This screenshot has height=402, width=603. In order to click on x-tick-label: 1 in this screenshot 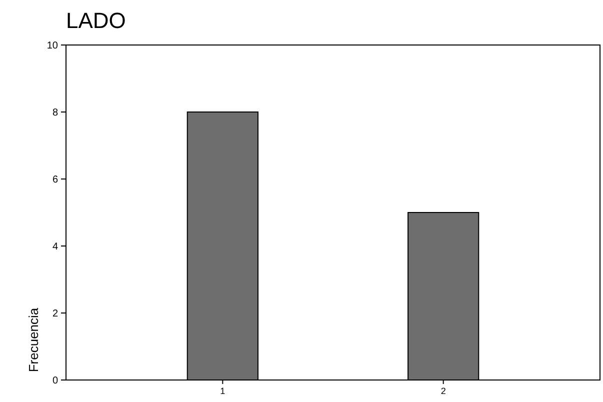, I will do `click(223, 391)`.